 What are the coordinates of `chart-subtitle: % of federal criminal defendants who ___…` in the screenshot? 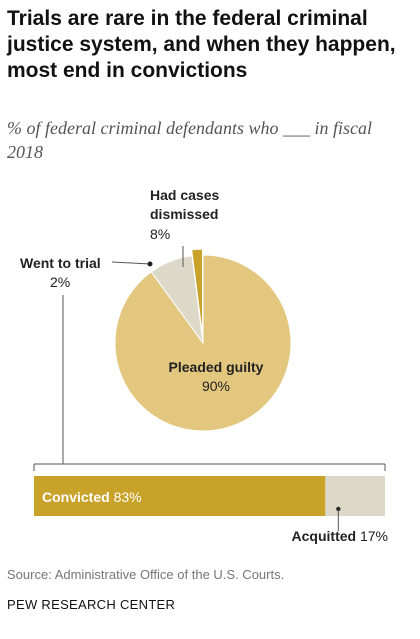 It's located at (189, 140).